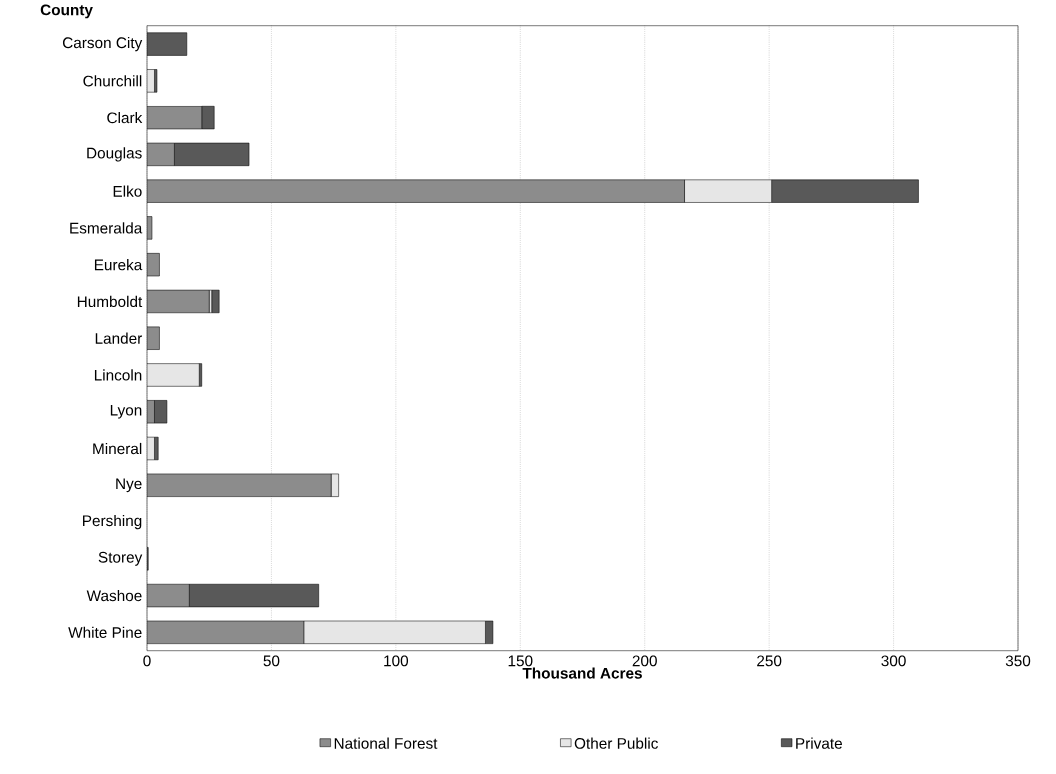 The height and width of the screenshot is (774, 1056). What do you see at coordinates (114, 596) in the screenshot?
I see `y-tick-label: Washoe` at bounding box center [114, 596].